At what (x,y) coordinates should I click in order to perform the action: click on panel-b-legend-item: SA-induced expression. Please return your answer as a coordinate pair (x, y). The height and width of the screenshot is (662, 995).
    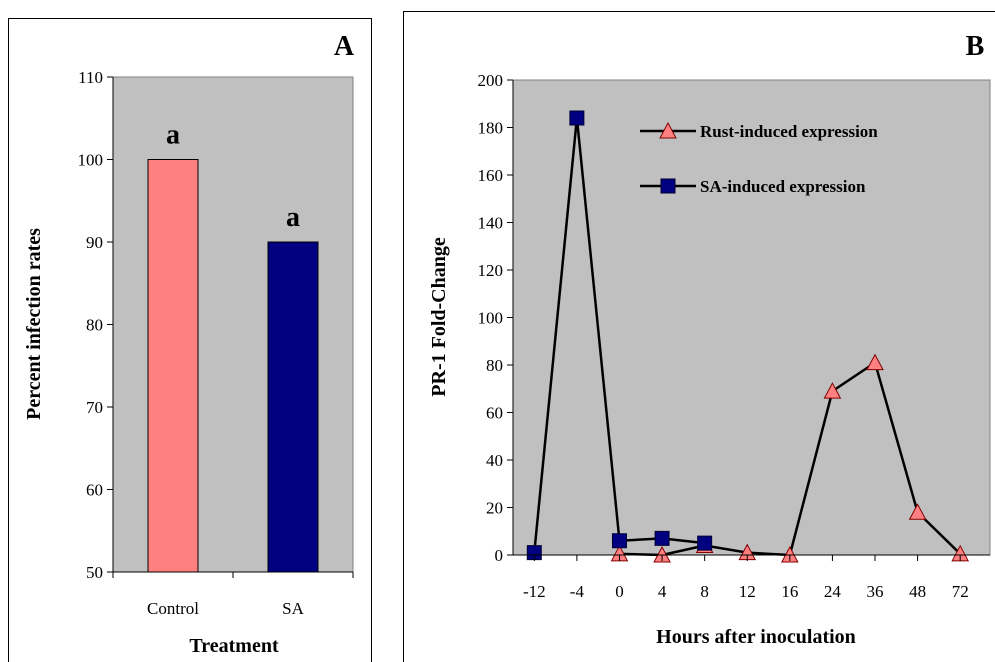
    Looking at the image, I should click on (753, 186).